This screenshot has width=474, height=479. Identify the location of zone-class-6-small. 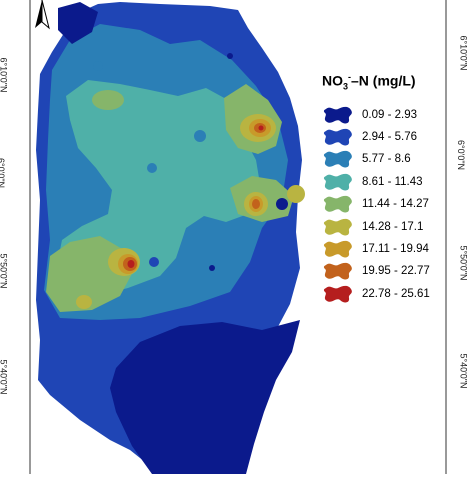
(84, 302).